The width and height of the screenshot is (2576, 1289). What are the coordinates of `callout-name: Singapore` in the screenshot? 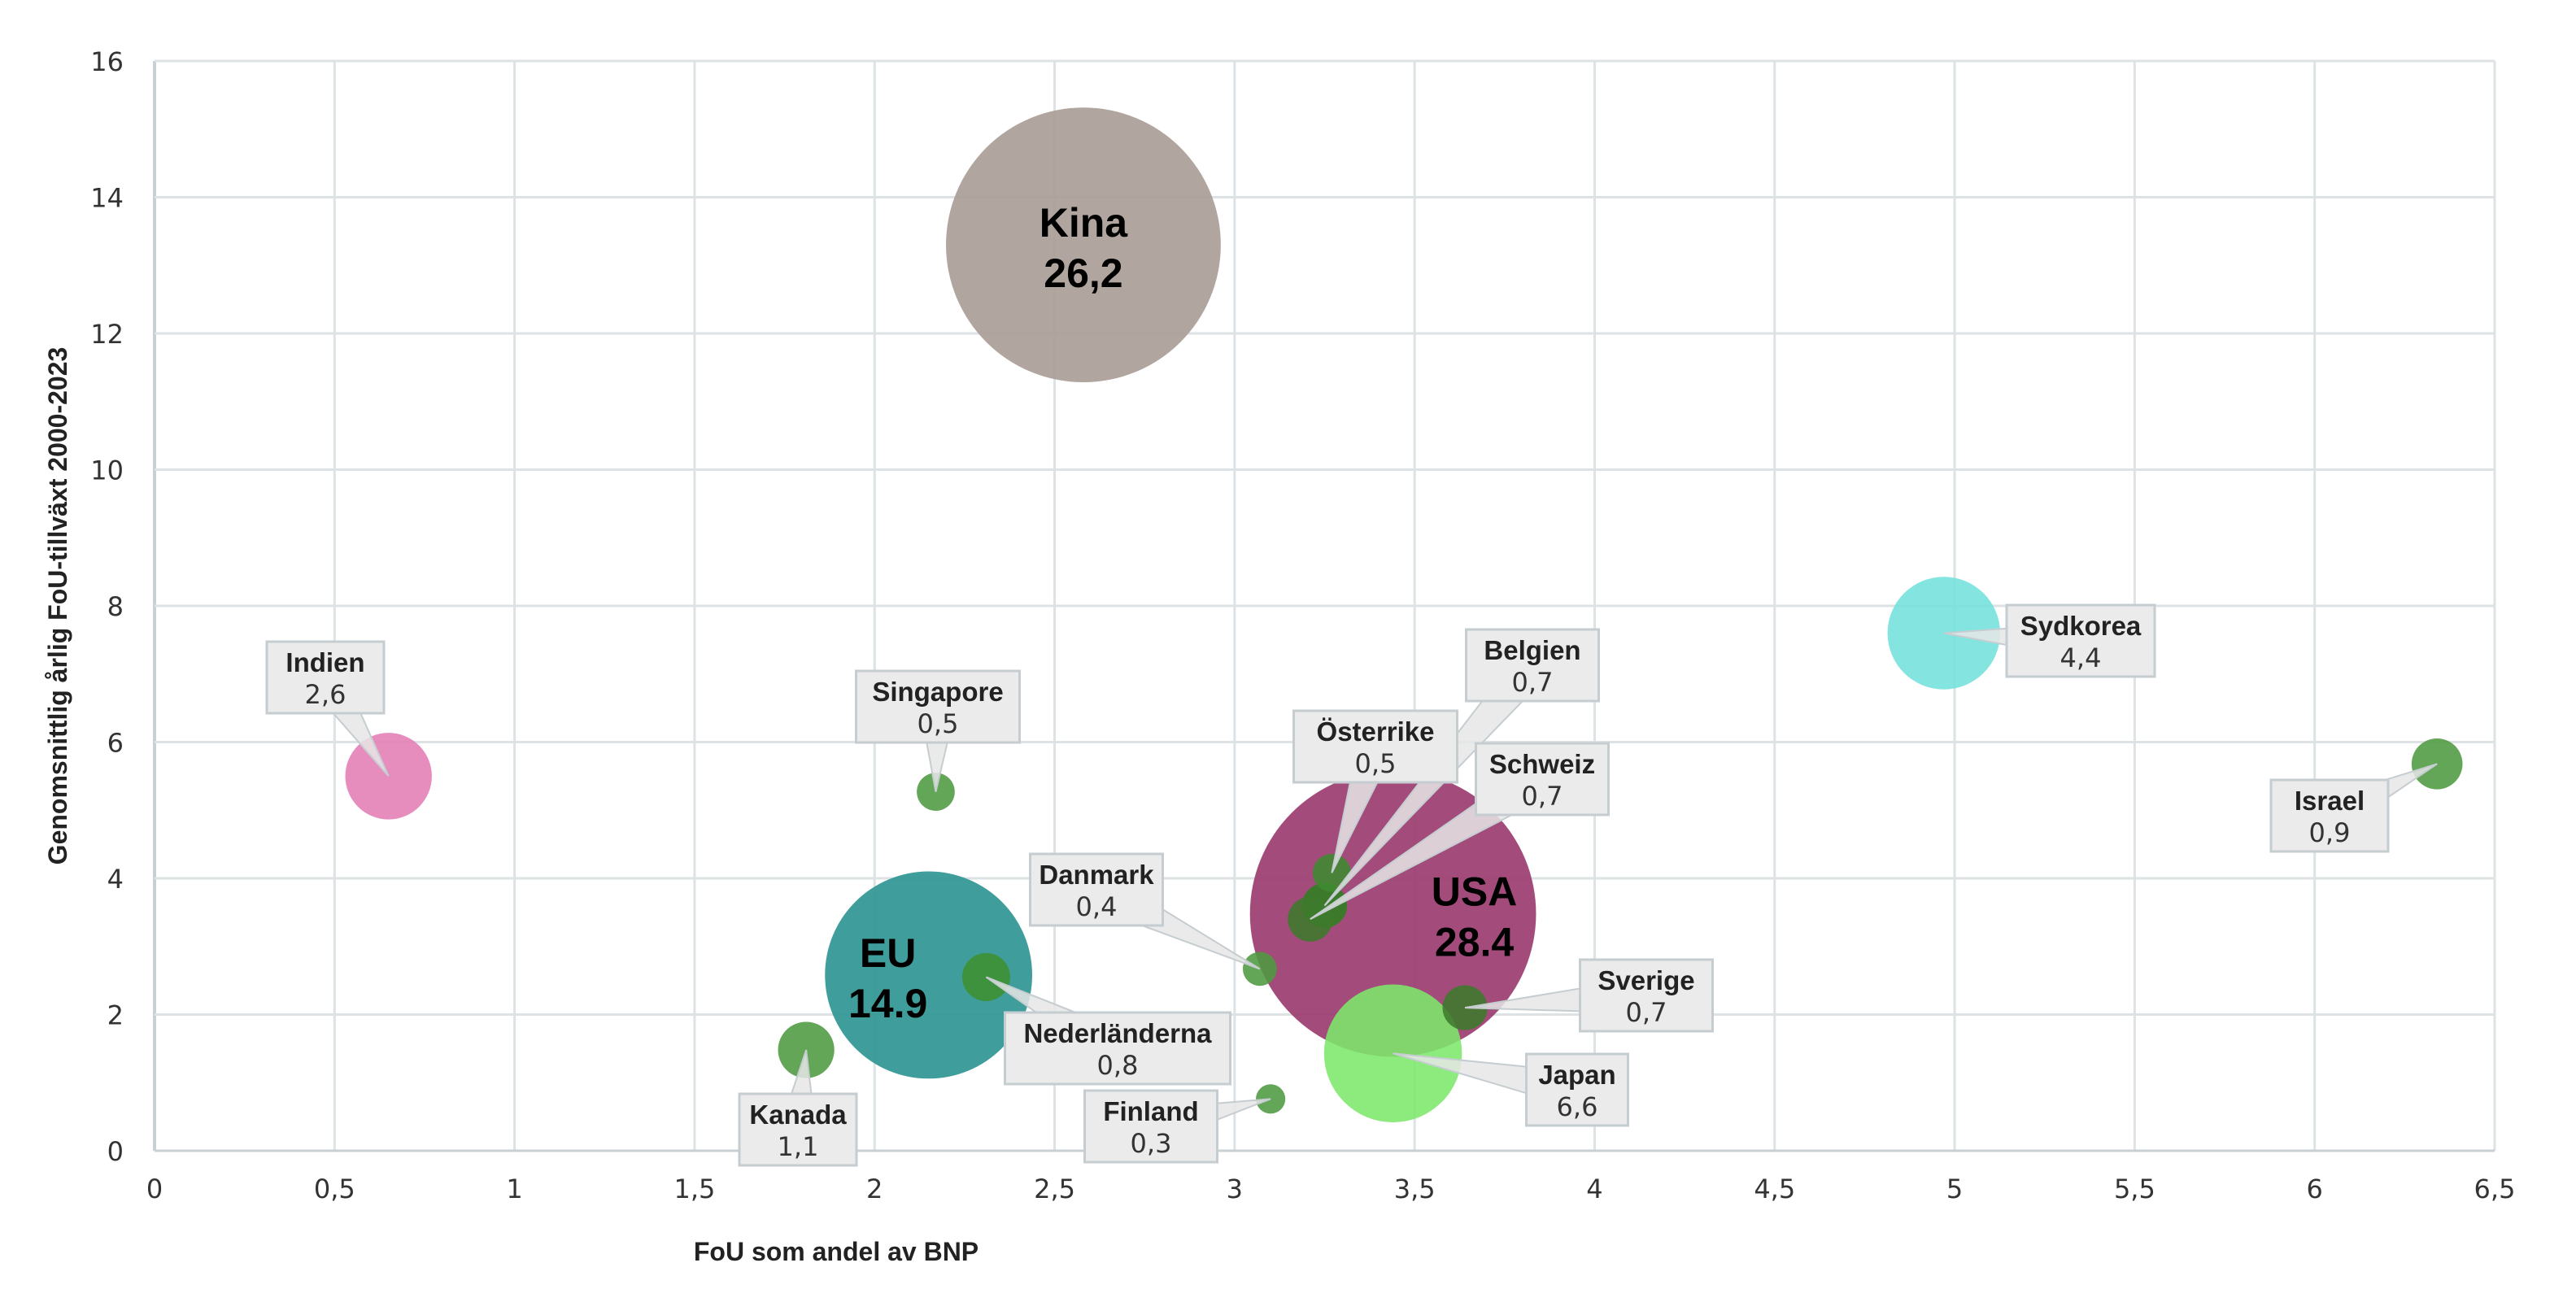 It's located at (937, 692).